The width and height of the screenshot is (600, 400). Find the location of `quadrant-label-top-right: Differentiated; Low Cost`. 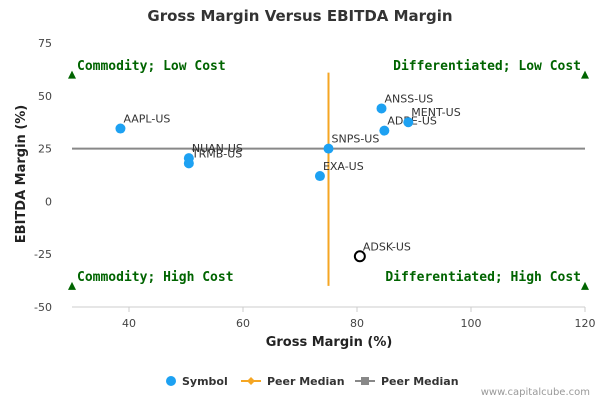

quadrant-label-top-right: Differentiated; Low Cost is located at coordinates (487, 66).